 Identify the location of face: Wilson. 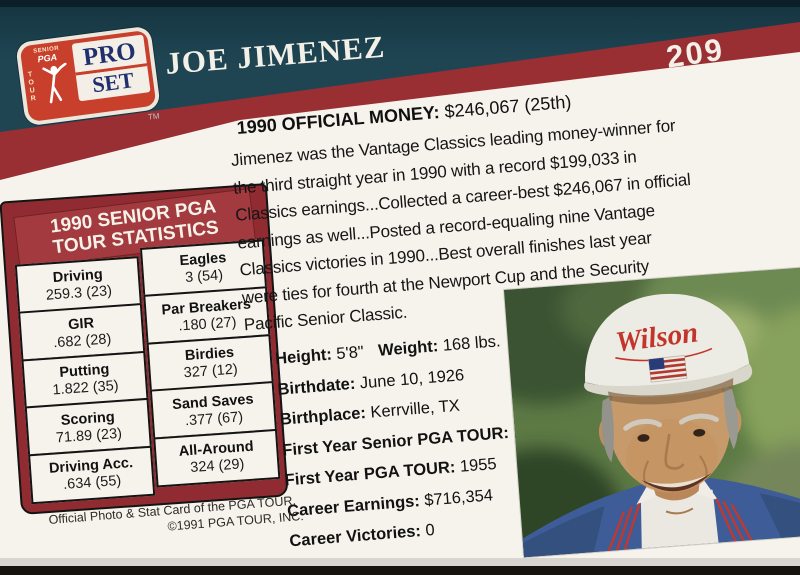
(668, 404).